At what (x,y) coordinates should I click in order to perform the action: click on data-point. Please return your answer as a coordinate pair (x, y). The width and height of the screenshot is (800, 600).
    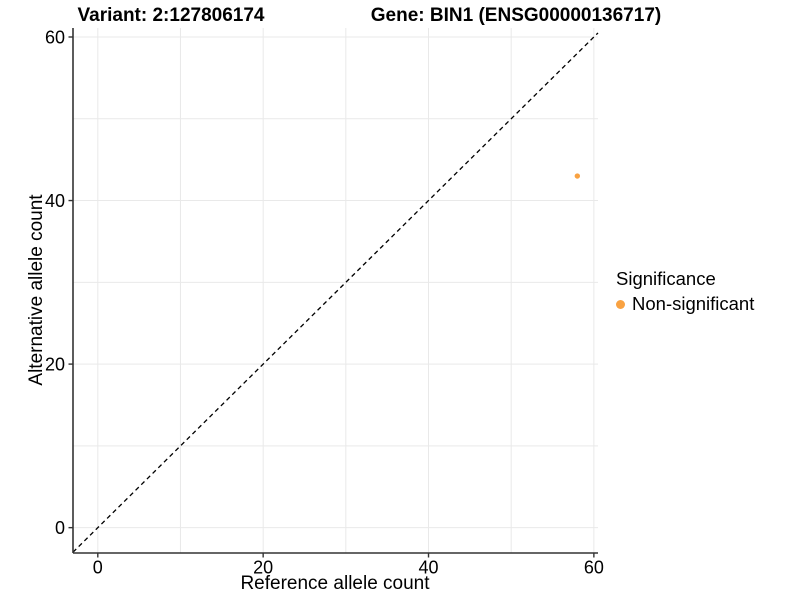
    Looking at the image, I should click on (577, 176).